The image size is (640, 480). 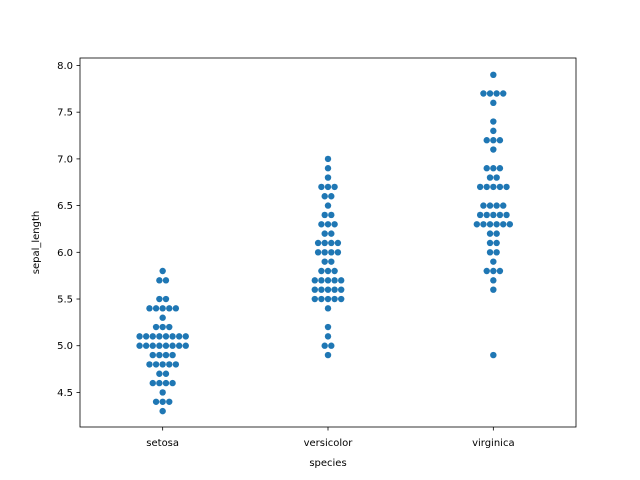 What do you see at coordinates (330, 438) in the screenshot?
I see `x-axis: setosa versicolor virginica` at bounding box center [330, 438].